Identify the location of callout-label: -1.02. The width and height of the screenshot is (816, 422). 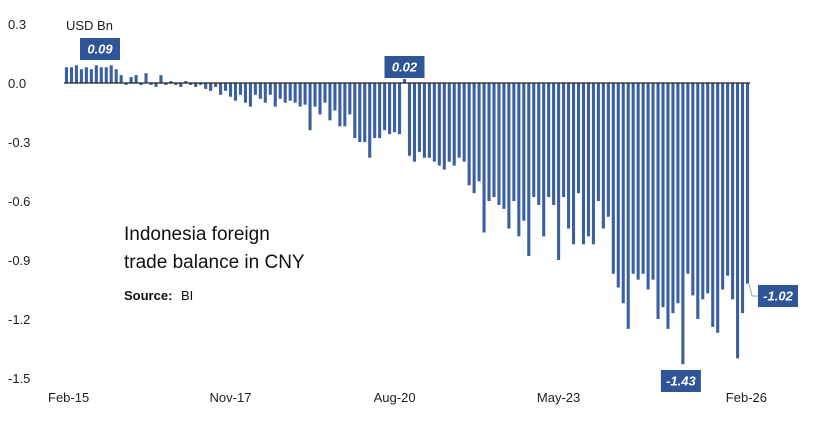
(778, 296).